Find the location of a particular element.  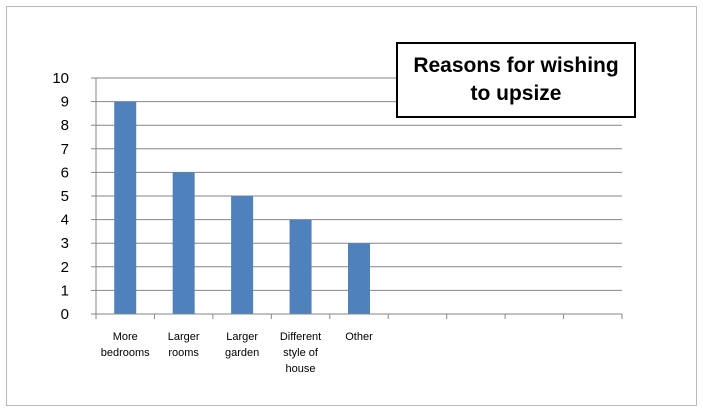

y-tick-labels: 0 1 2 3 4 5 6 7 8 9 10 is located at coordinates (60, 196).